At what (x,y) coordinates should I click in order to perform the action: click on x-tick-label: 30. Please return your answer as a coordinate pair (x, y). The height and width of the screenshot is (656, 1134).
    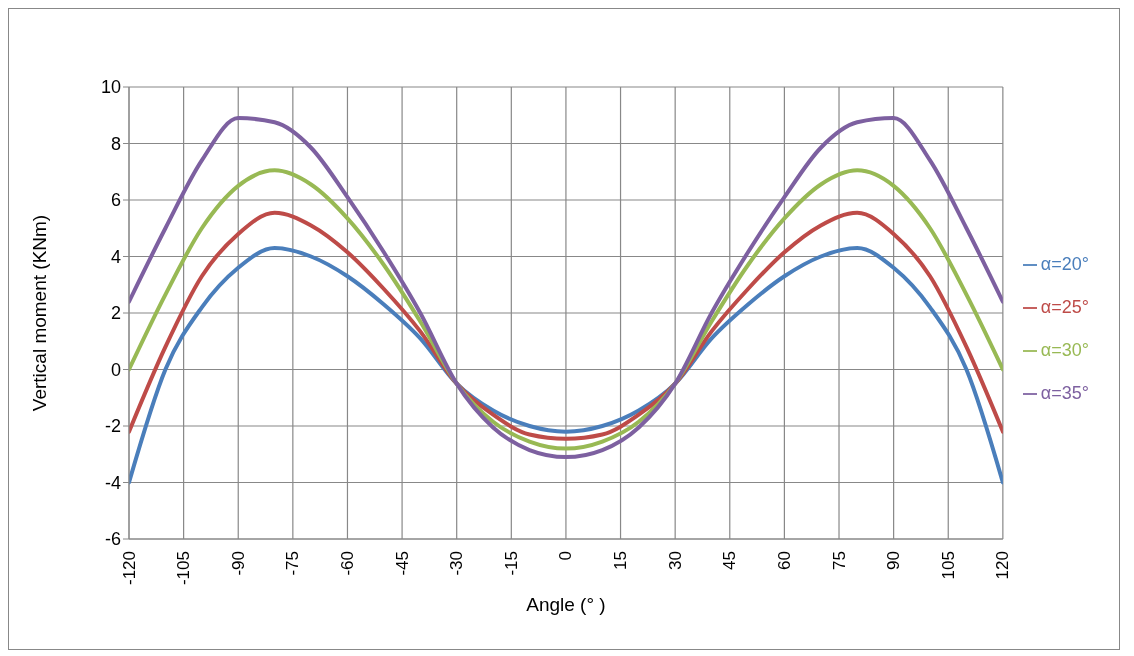
    Looking at the image, I should click on (675, 560).